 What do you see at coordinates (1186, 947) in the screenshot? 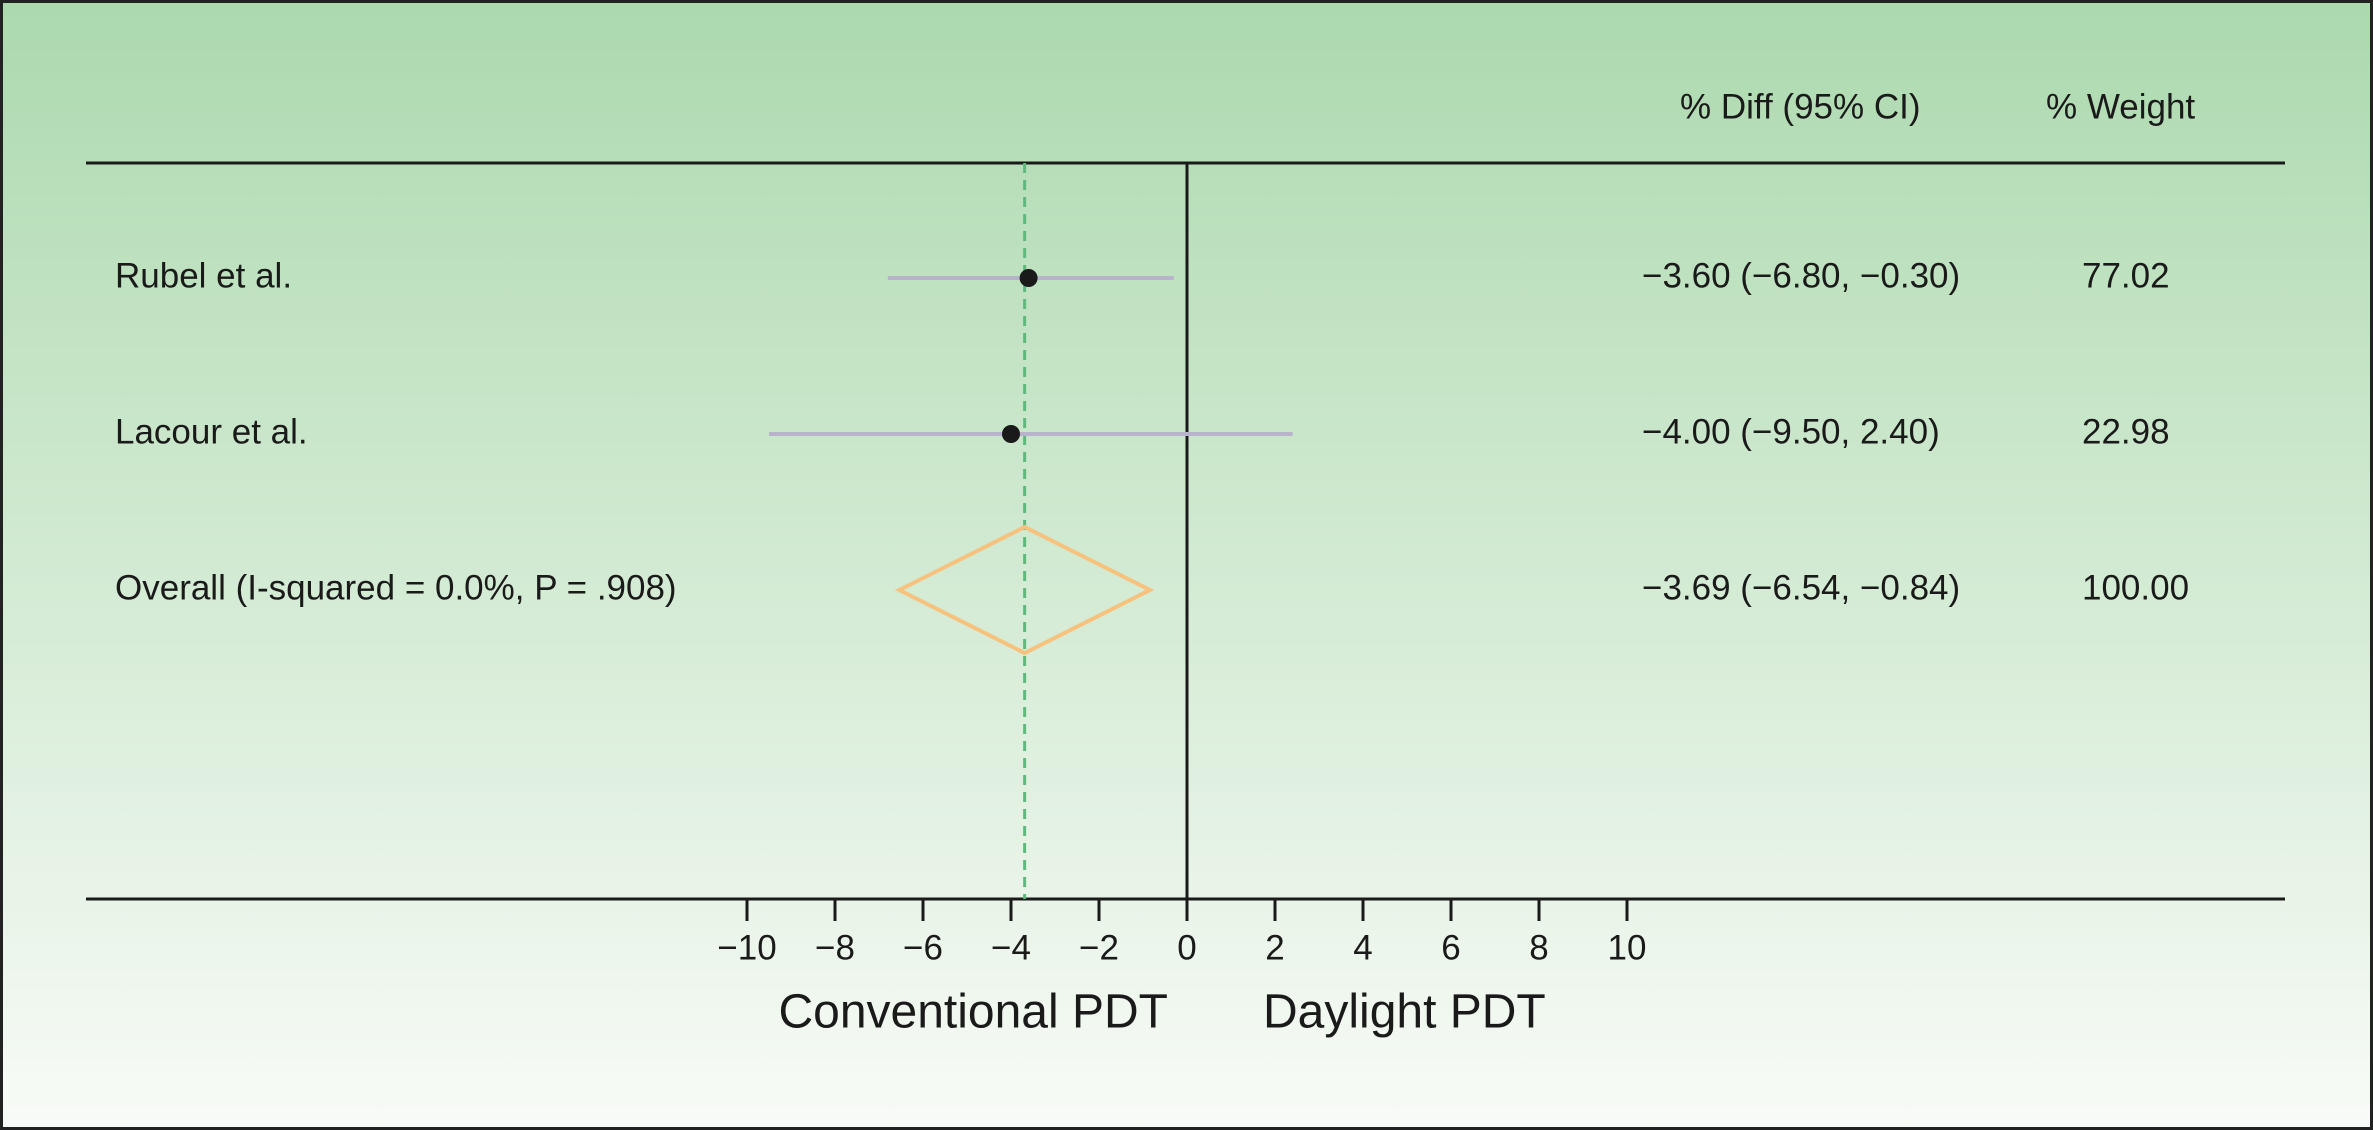
I see `x-tick-label: 0` at bounding box center [1186, 947].